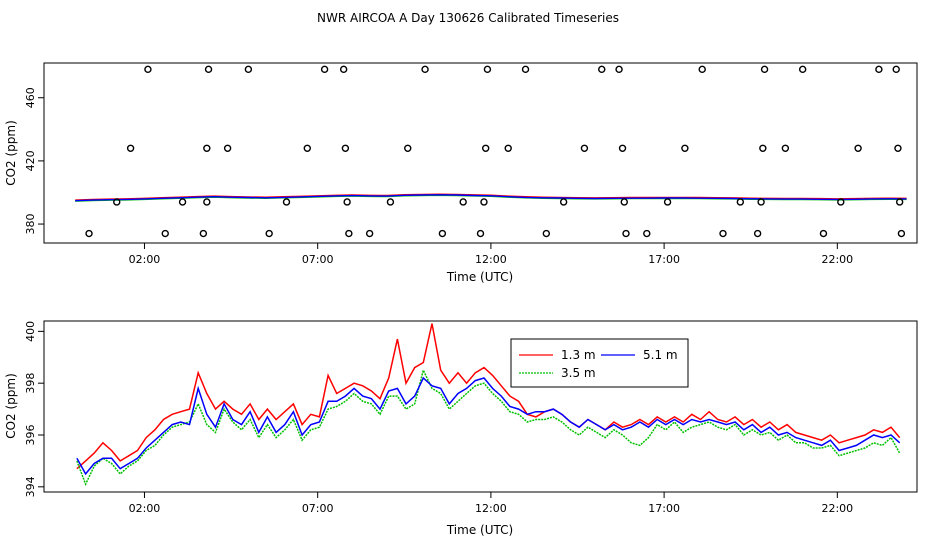 The width and height of the screenshot is (936, 540). What do you see at coordinates (479, 530) in the screenshot?
I see `bottom-x-axis-label: Time (UTC)` at bounding box center [479, 530].